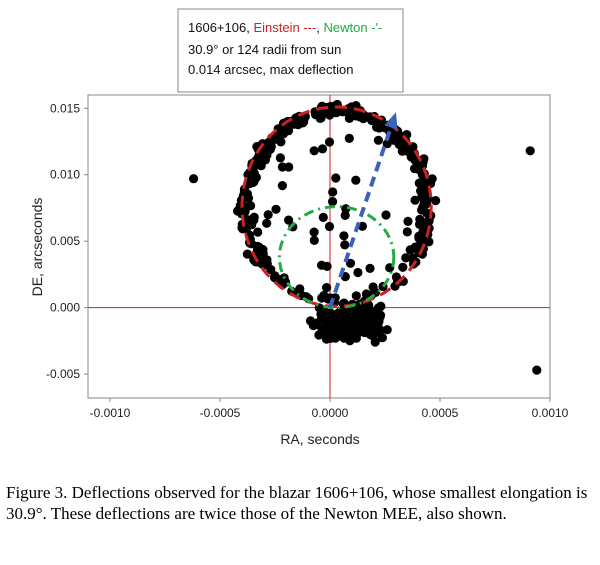 Image resolution: width=600 pixels, height=565 pixels. I want to click on legend-einstein: Einstein ---, so click(284, 27).